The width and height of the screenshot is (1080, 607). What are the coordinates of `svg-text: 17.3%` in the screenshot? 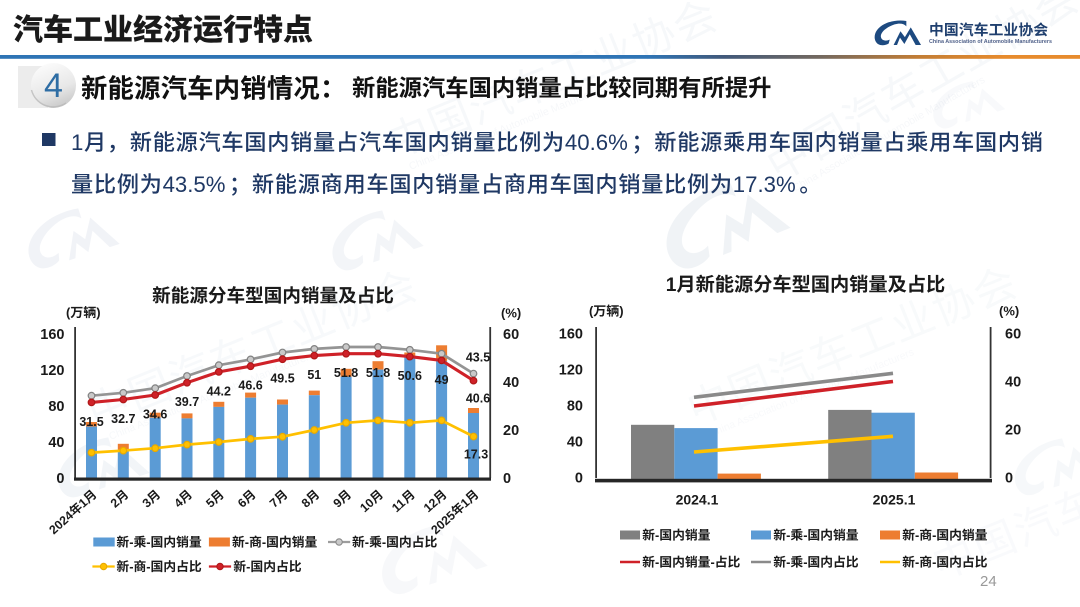 It's located at (764, 184).